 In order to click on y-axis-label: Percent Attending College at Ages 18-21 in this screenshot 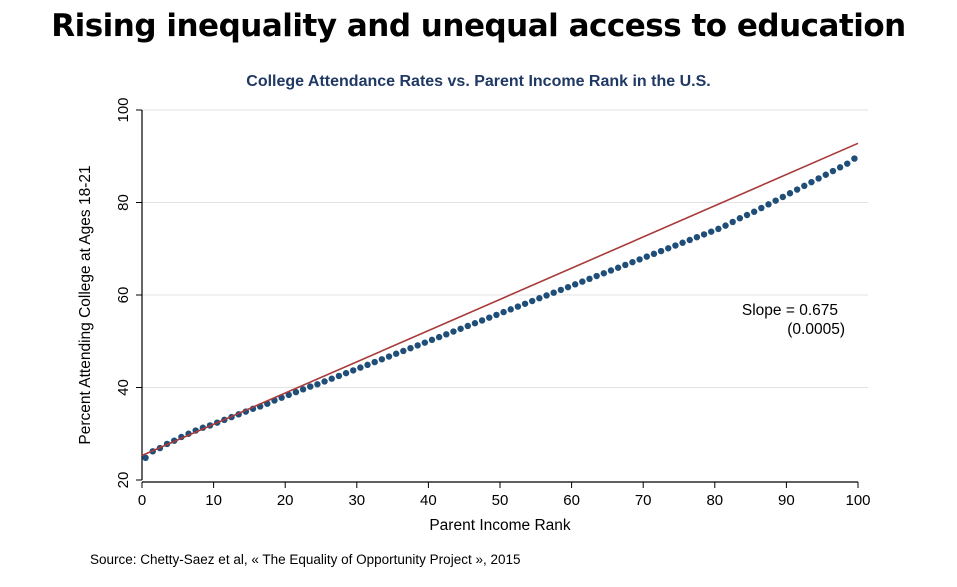, I will do `click(85, 304)`.